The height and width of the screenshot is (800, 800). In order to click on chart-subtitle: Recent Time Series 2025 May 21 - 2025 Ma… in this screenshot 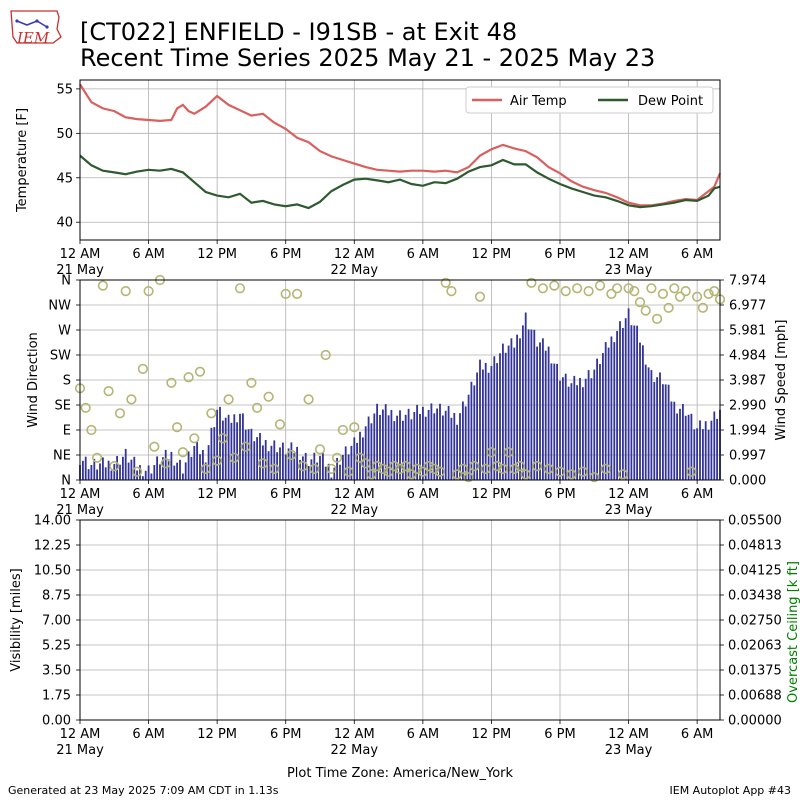, I will do `click(368, 58)`.